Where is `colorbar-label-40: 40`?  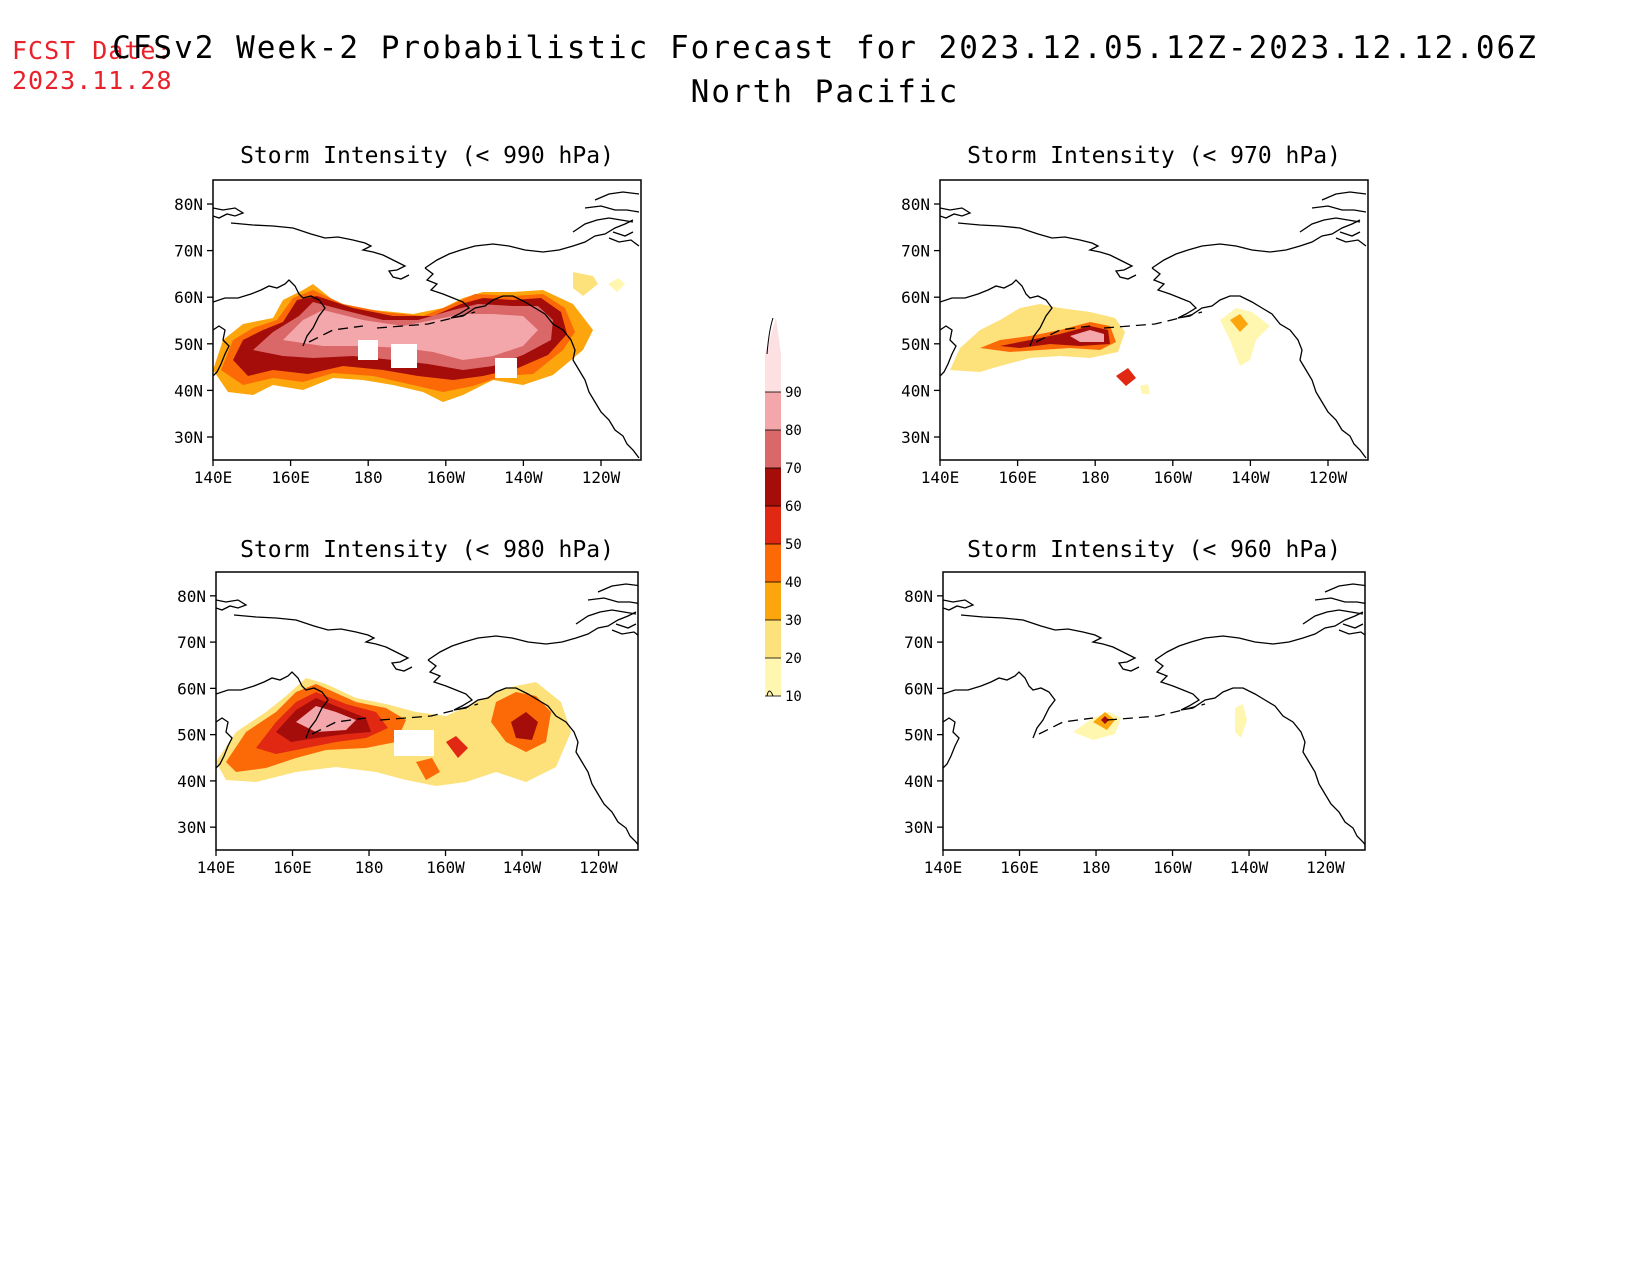 colorbar-label-40: 40 is located at coordinates (793, 583).